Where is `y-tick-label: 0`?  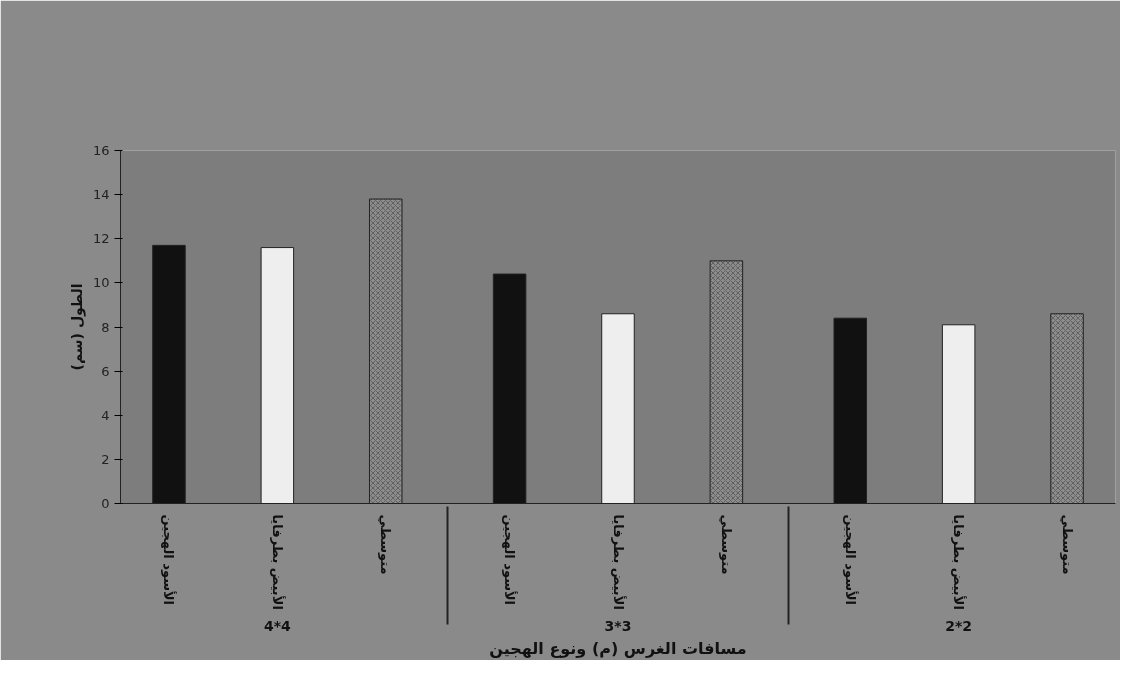
y-tick-label: 0 is located at coordinates (105, 503).